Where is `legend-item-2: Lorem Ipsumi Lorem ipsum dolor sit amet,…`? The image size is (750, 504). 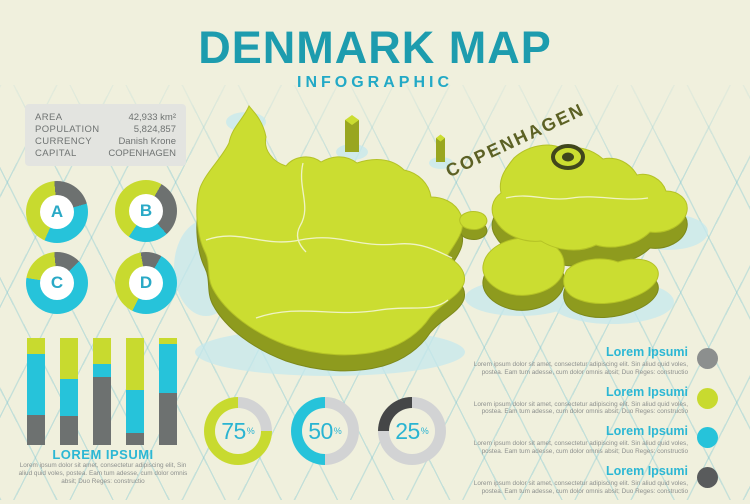
legend-item-2: Lorem Ipsumi Lorem ipsum dolor sit amet,… is located at coordinates (583, 400).